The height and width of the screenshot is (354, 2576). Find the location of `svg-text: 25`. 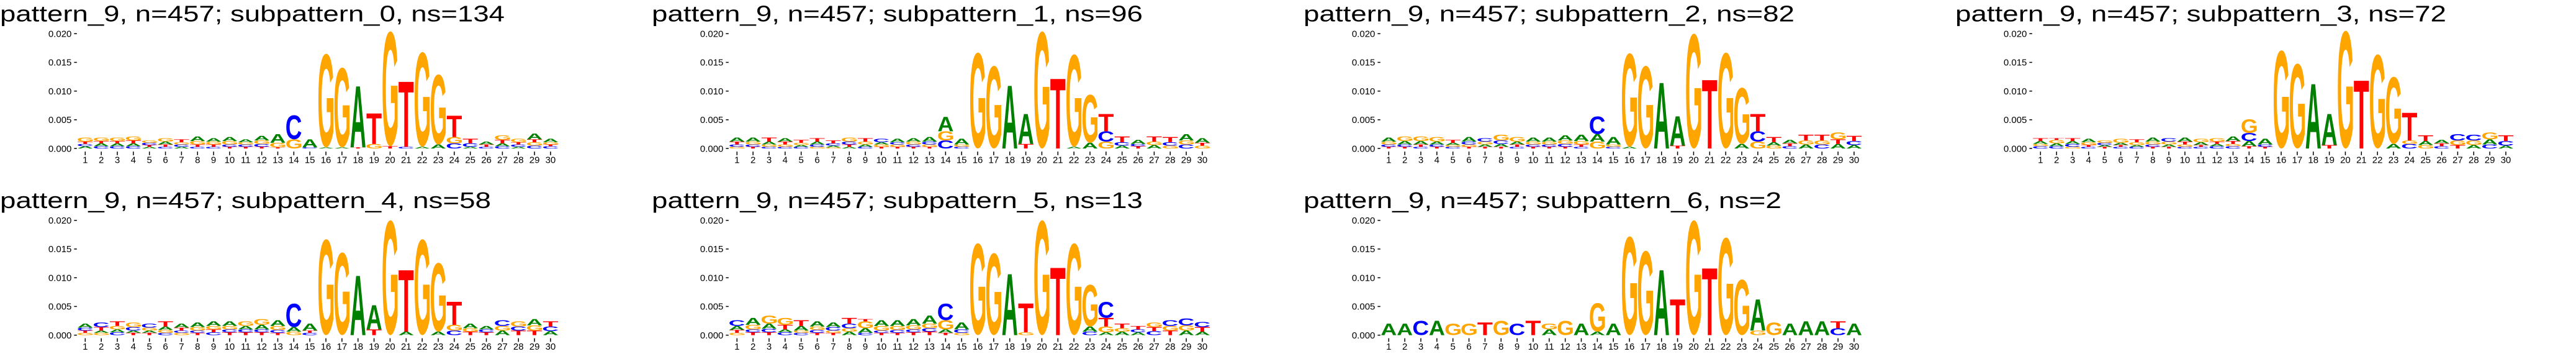

svg-text: 25 is located at coordinates (470, 160).